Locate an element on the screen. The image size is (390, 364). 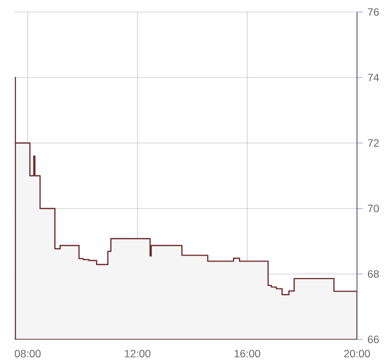
x-tick-label: 20:00 is located at coordinates (357, 354).